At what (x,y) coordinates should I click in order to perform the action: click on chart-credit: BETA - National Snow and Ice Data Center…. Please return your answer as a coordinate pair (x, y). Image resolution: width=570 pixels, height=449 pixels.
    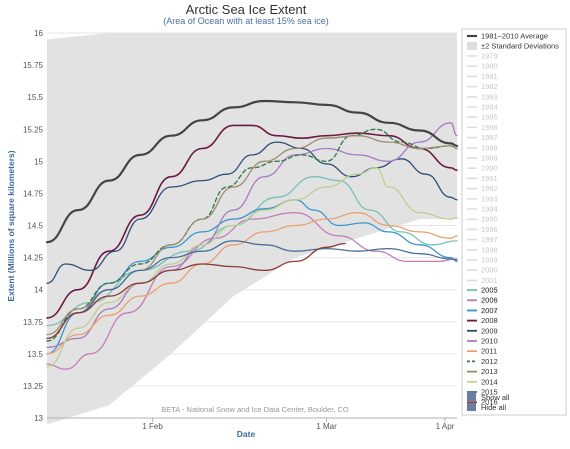
    Looking at the image, I should click on (255, 409).